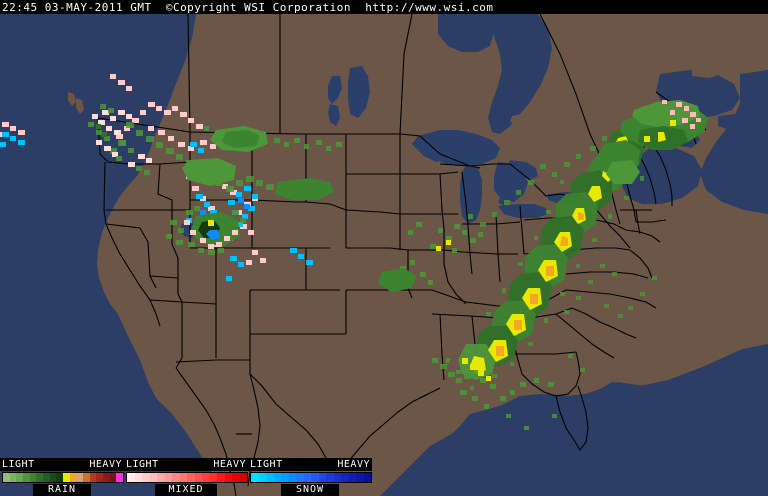 The height and width of the screenshot is (496, 768). What do you see at coordinates (520, 74) in the screenshot?
I see `james-bay` at bounding box center [520, 74].